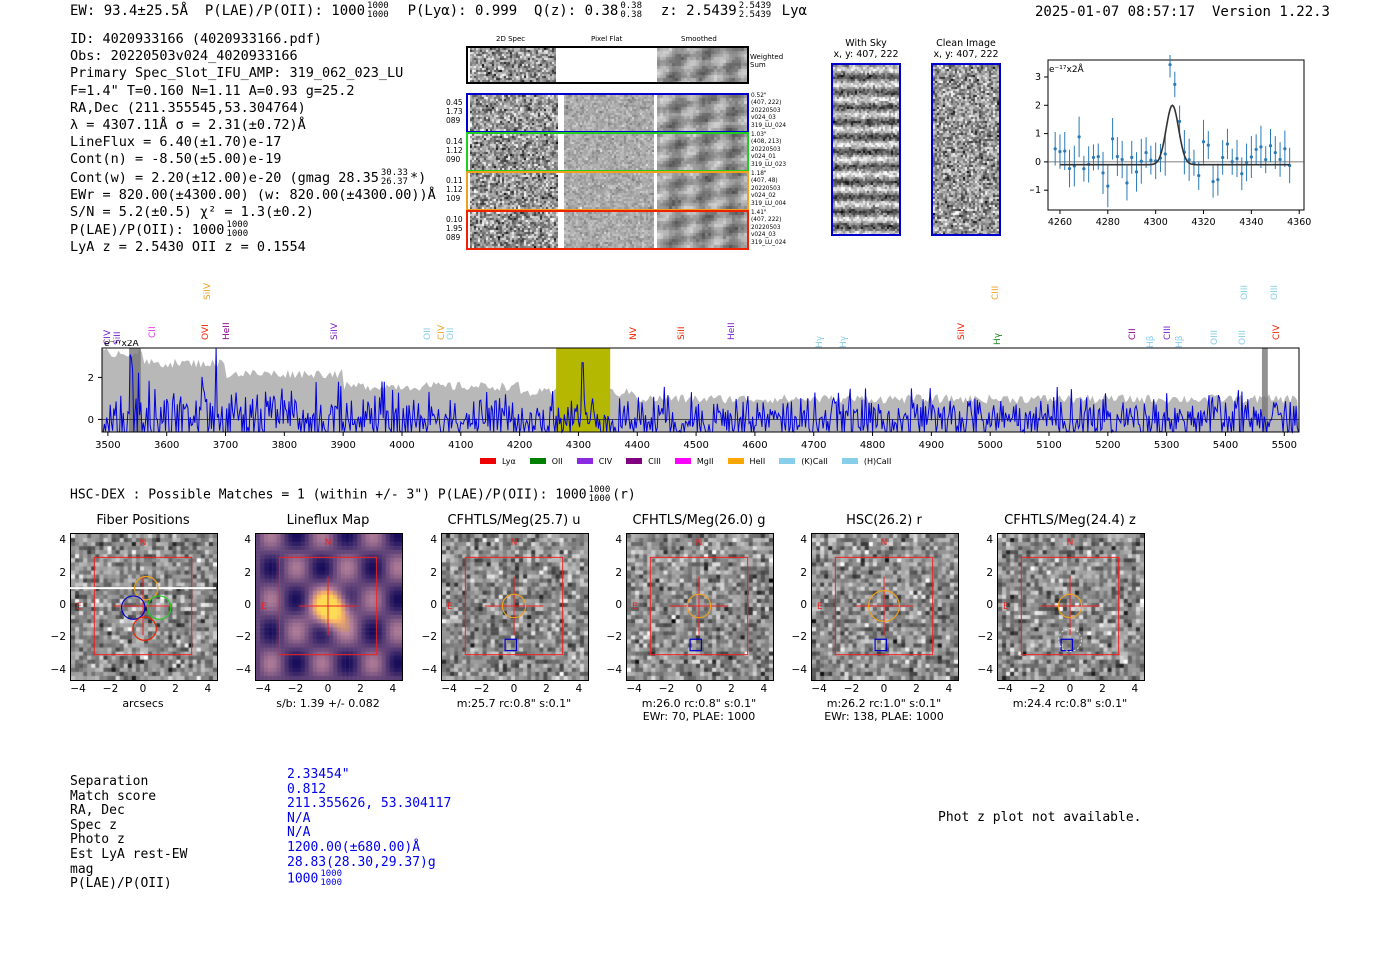 The width and height of the screenshot is (1400, 953). Describe the element at coordinates (702, 65) in the screenshot. I see `weighted-smoothed` at that location.